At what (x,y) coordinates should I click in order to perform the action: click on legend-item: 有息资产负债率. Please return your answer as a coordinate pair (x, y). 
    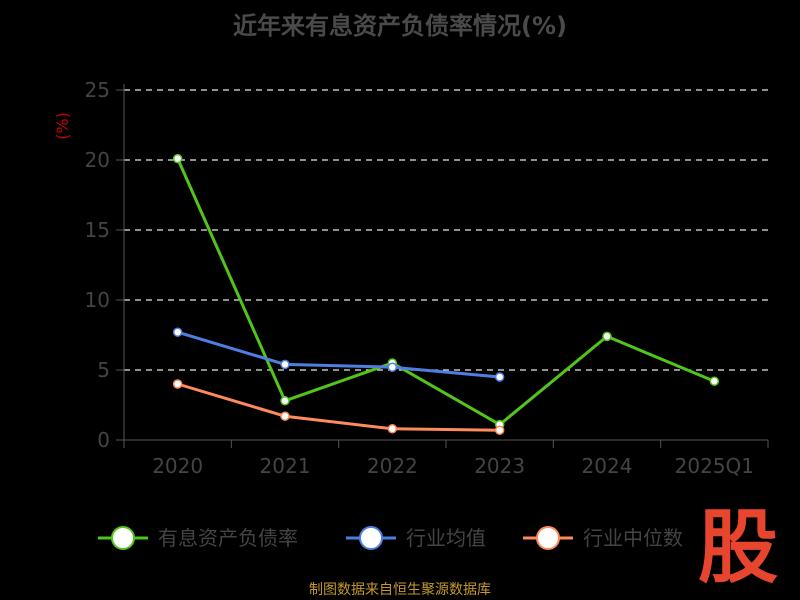
    Looking at the image, I should click on (198, 538).